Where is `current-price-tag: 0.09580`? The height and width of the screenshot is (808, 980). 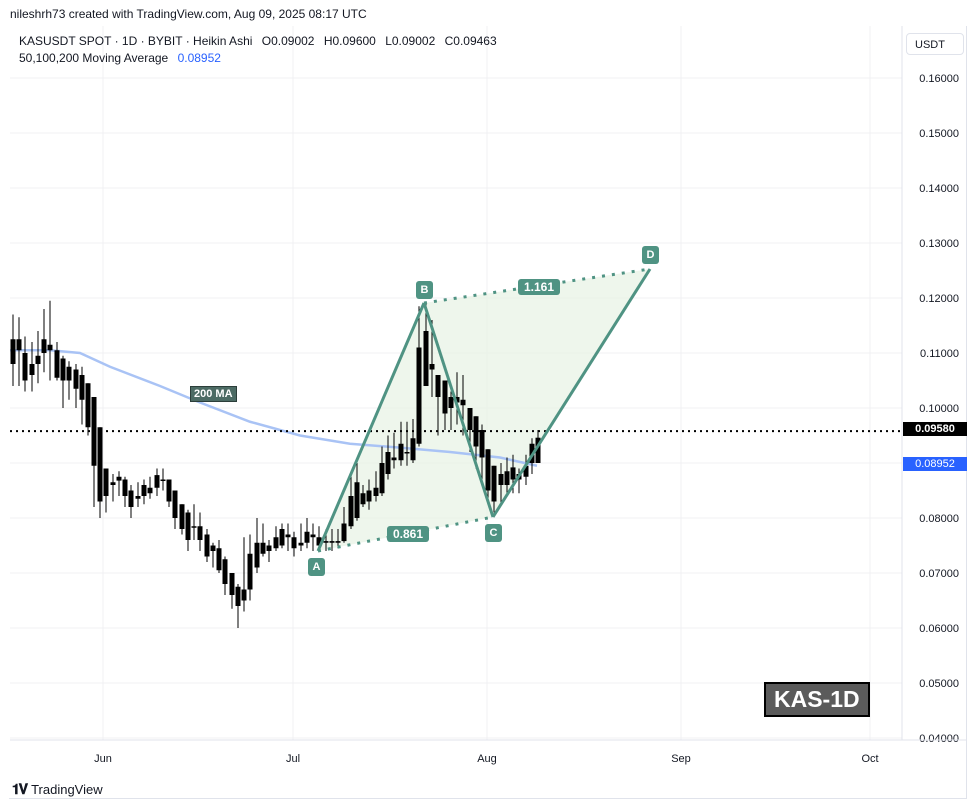
current-price-tag: 0.09580 is located at coordinates (935, 429).